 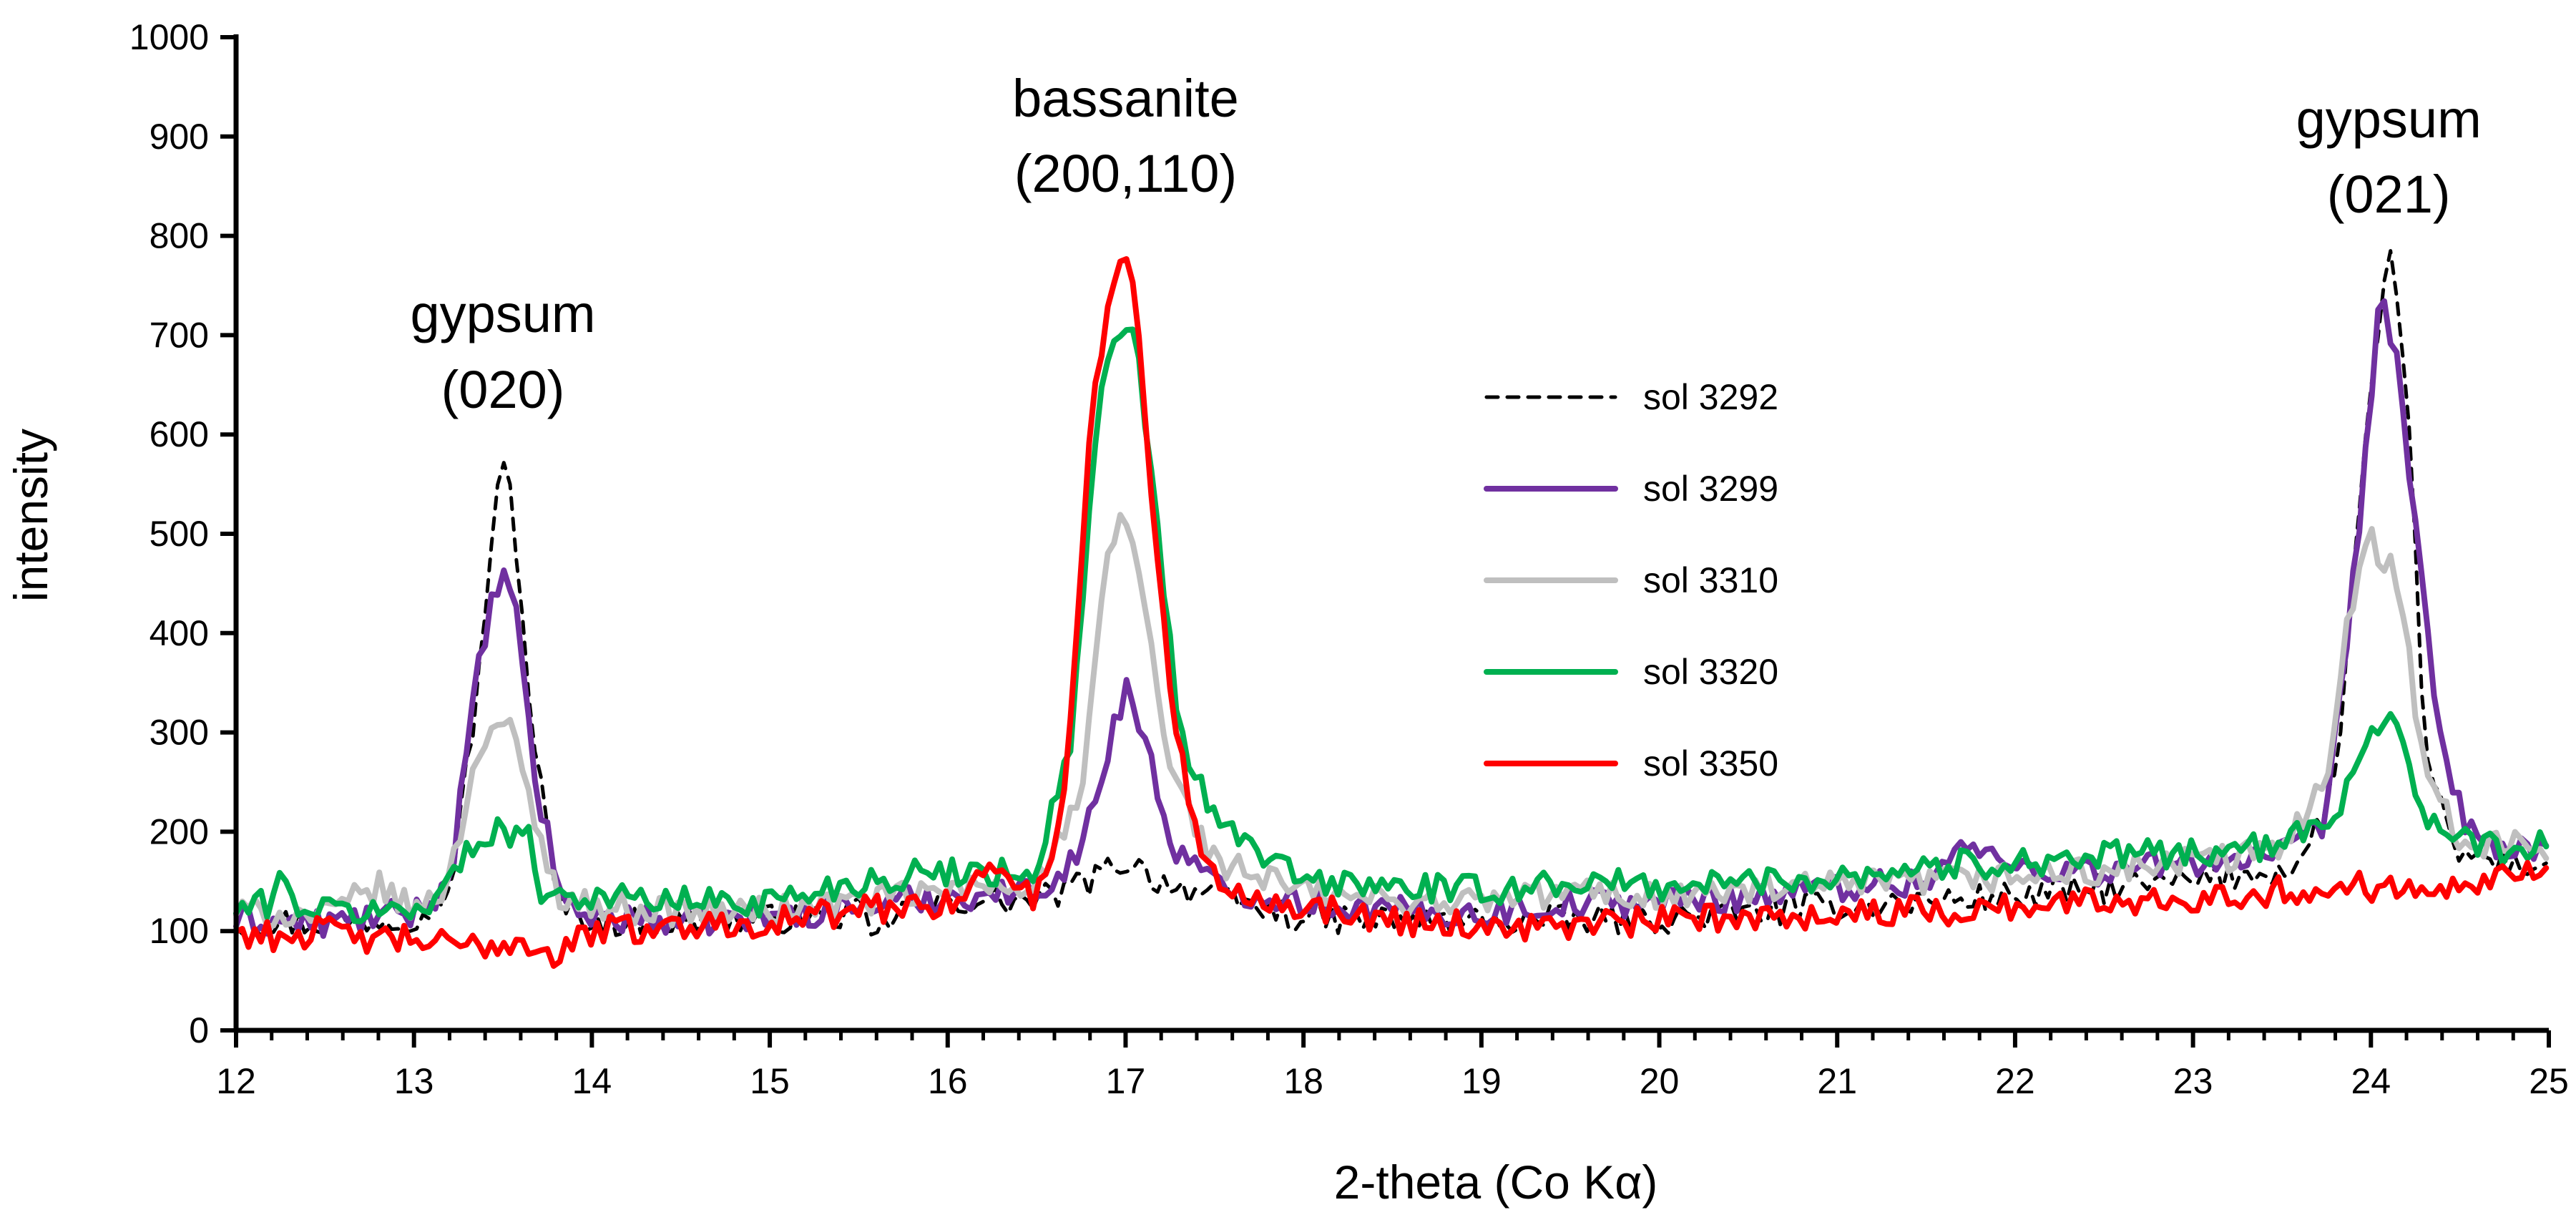 What do you see at coordinates (1710, 489) in the screenshot?
I see `legend-label: sol 3299` at bounding box center [1710, 489].